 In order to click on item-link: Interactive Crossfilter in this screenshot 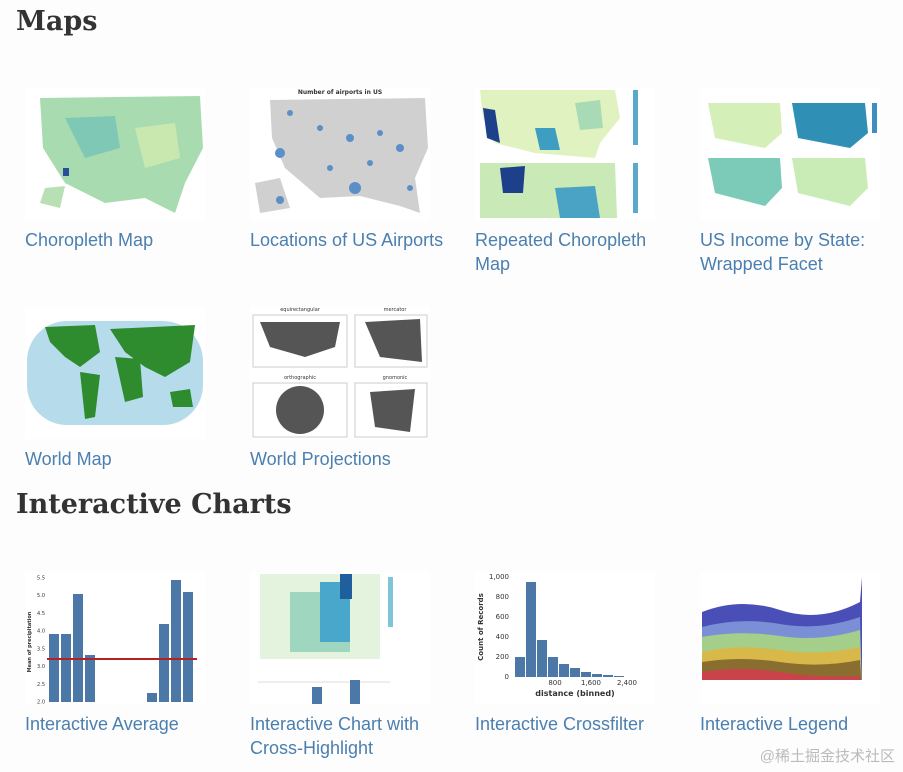, I will do `click(560, 724)`.